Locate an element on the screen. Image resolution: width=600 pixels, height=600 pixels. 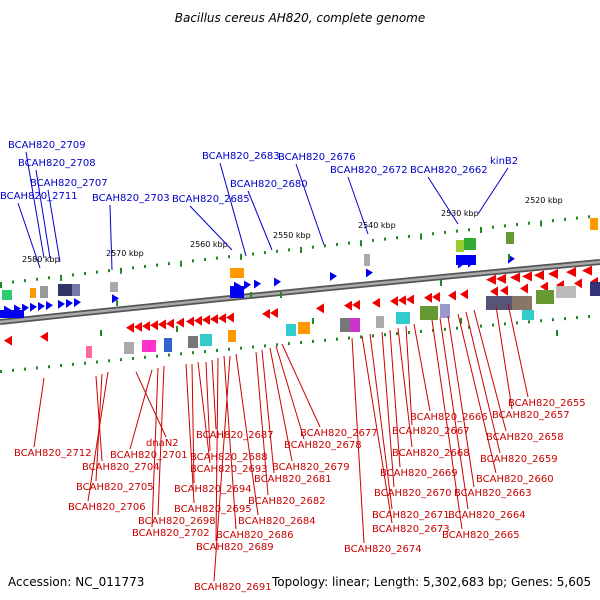
gene-label: BCAH820_2704 is located at coordinates (121, 467).